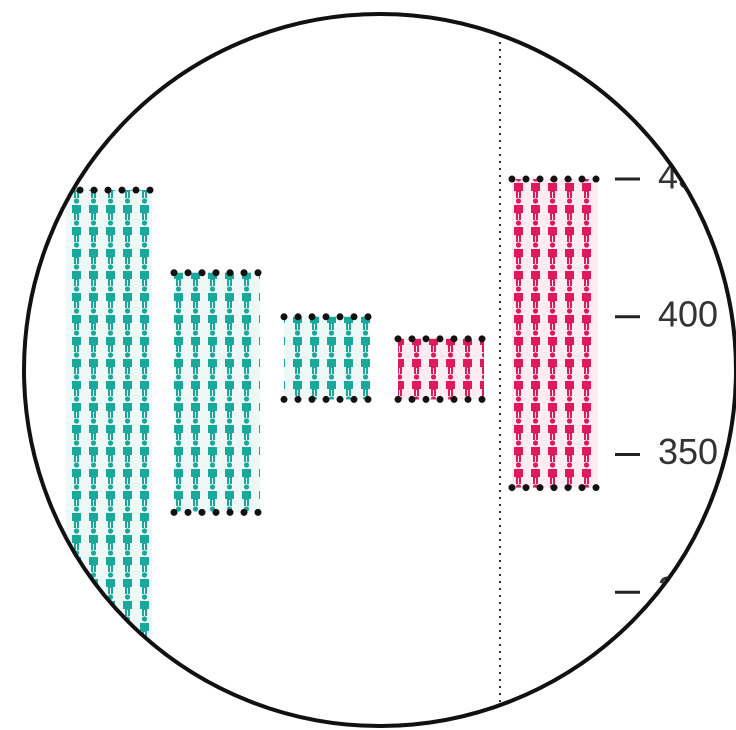 The width and height of the screenshot is (736, 730). I want to click on y-tick-label: 400, so click(688, 313).